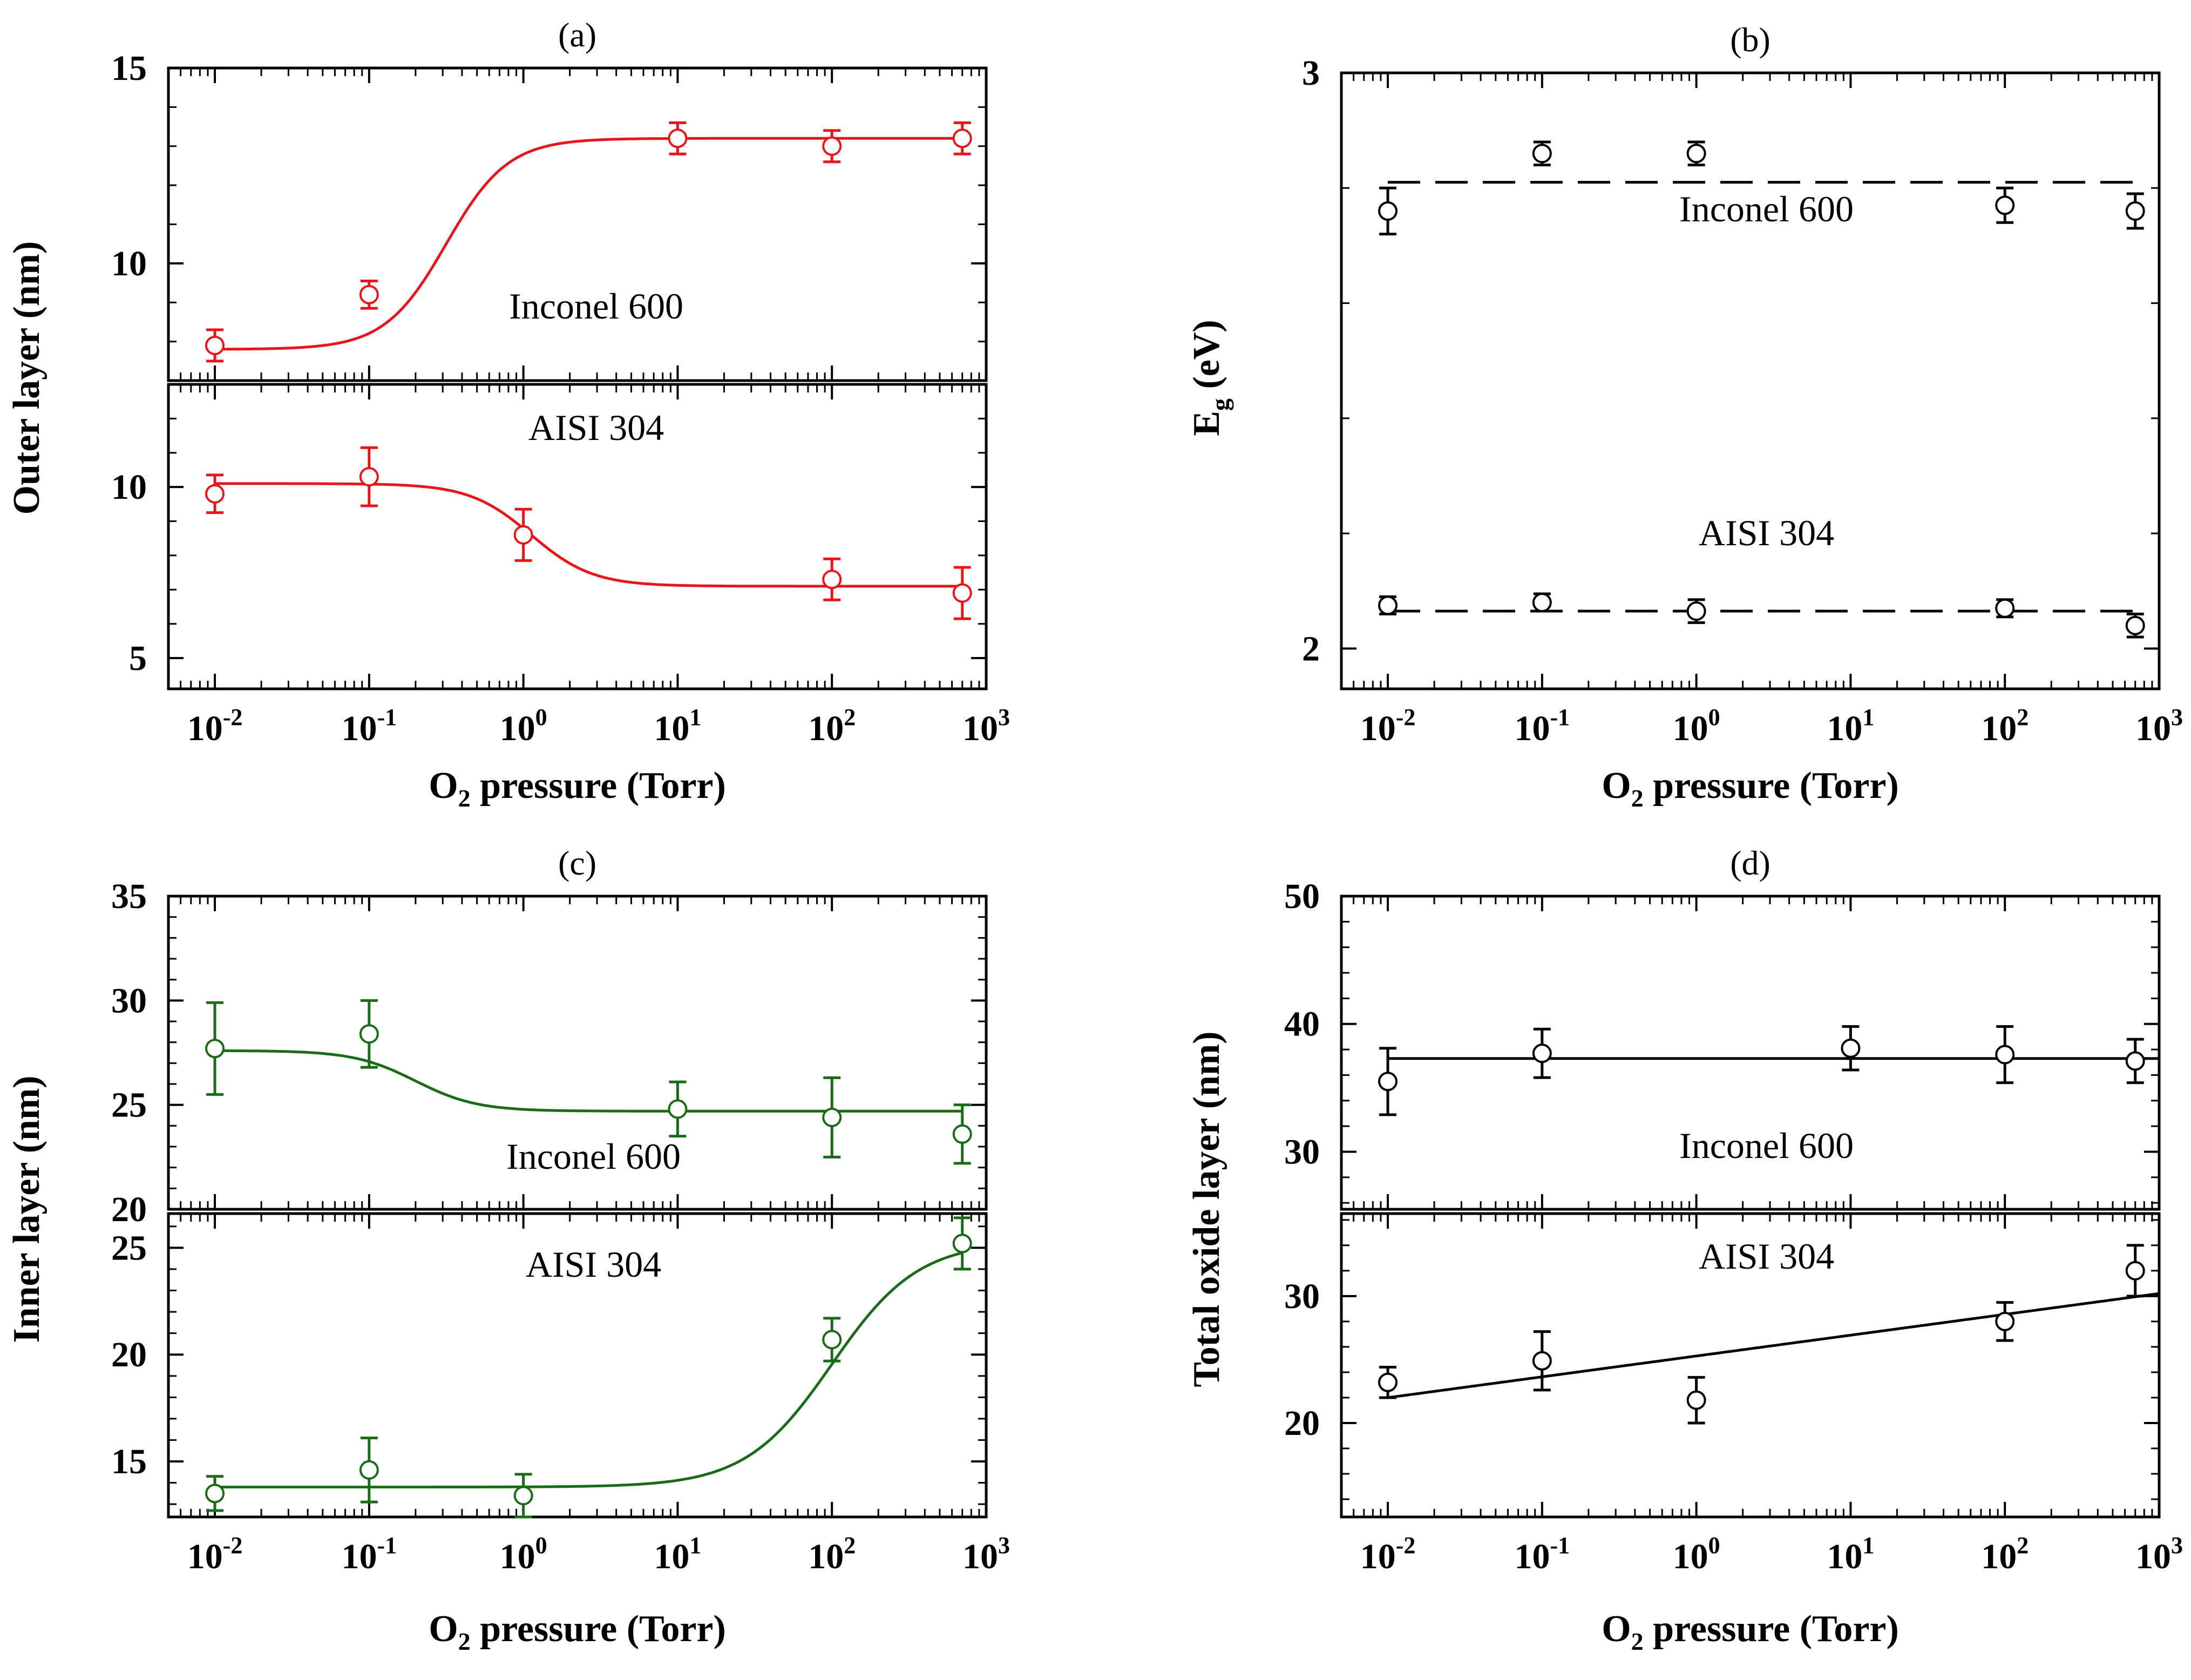 Image resolution: width=2191 pixels, height=1680 pixels. I want to click on y-axis-label: Eg (eV), so click(1210, 378).